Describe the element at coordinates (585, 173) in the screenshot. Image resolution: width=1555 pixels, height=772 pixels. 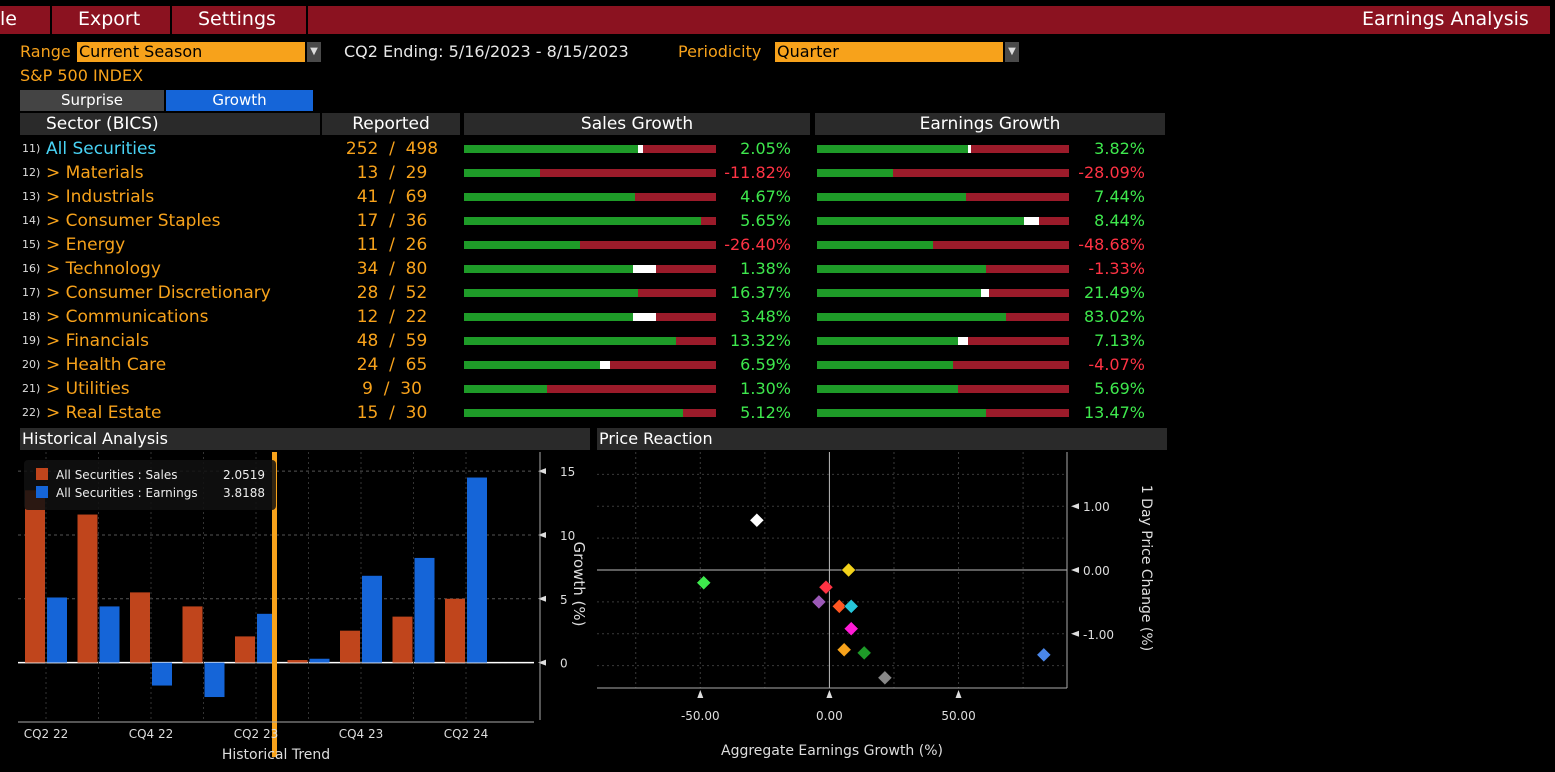
I see `table-row: 12) > Materials 13 / 29 -11.82% -28.09%` at that location.